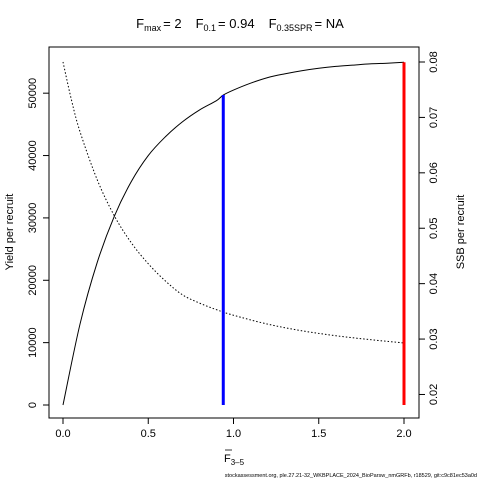 This screenshot has width=480, height=480. Describe the element at coordinates (434, 394) in the screenshot. I see `y2-tick-label: 0.02` at that location.